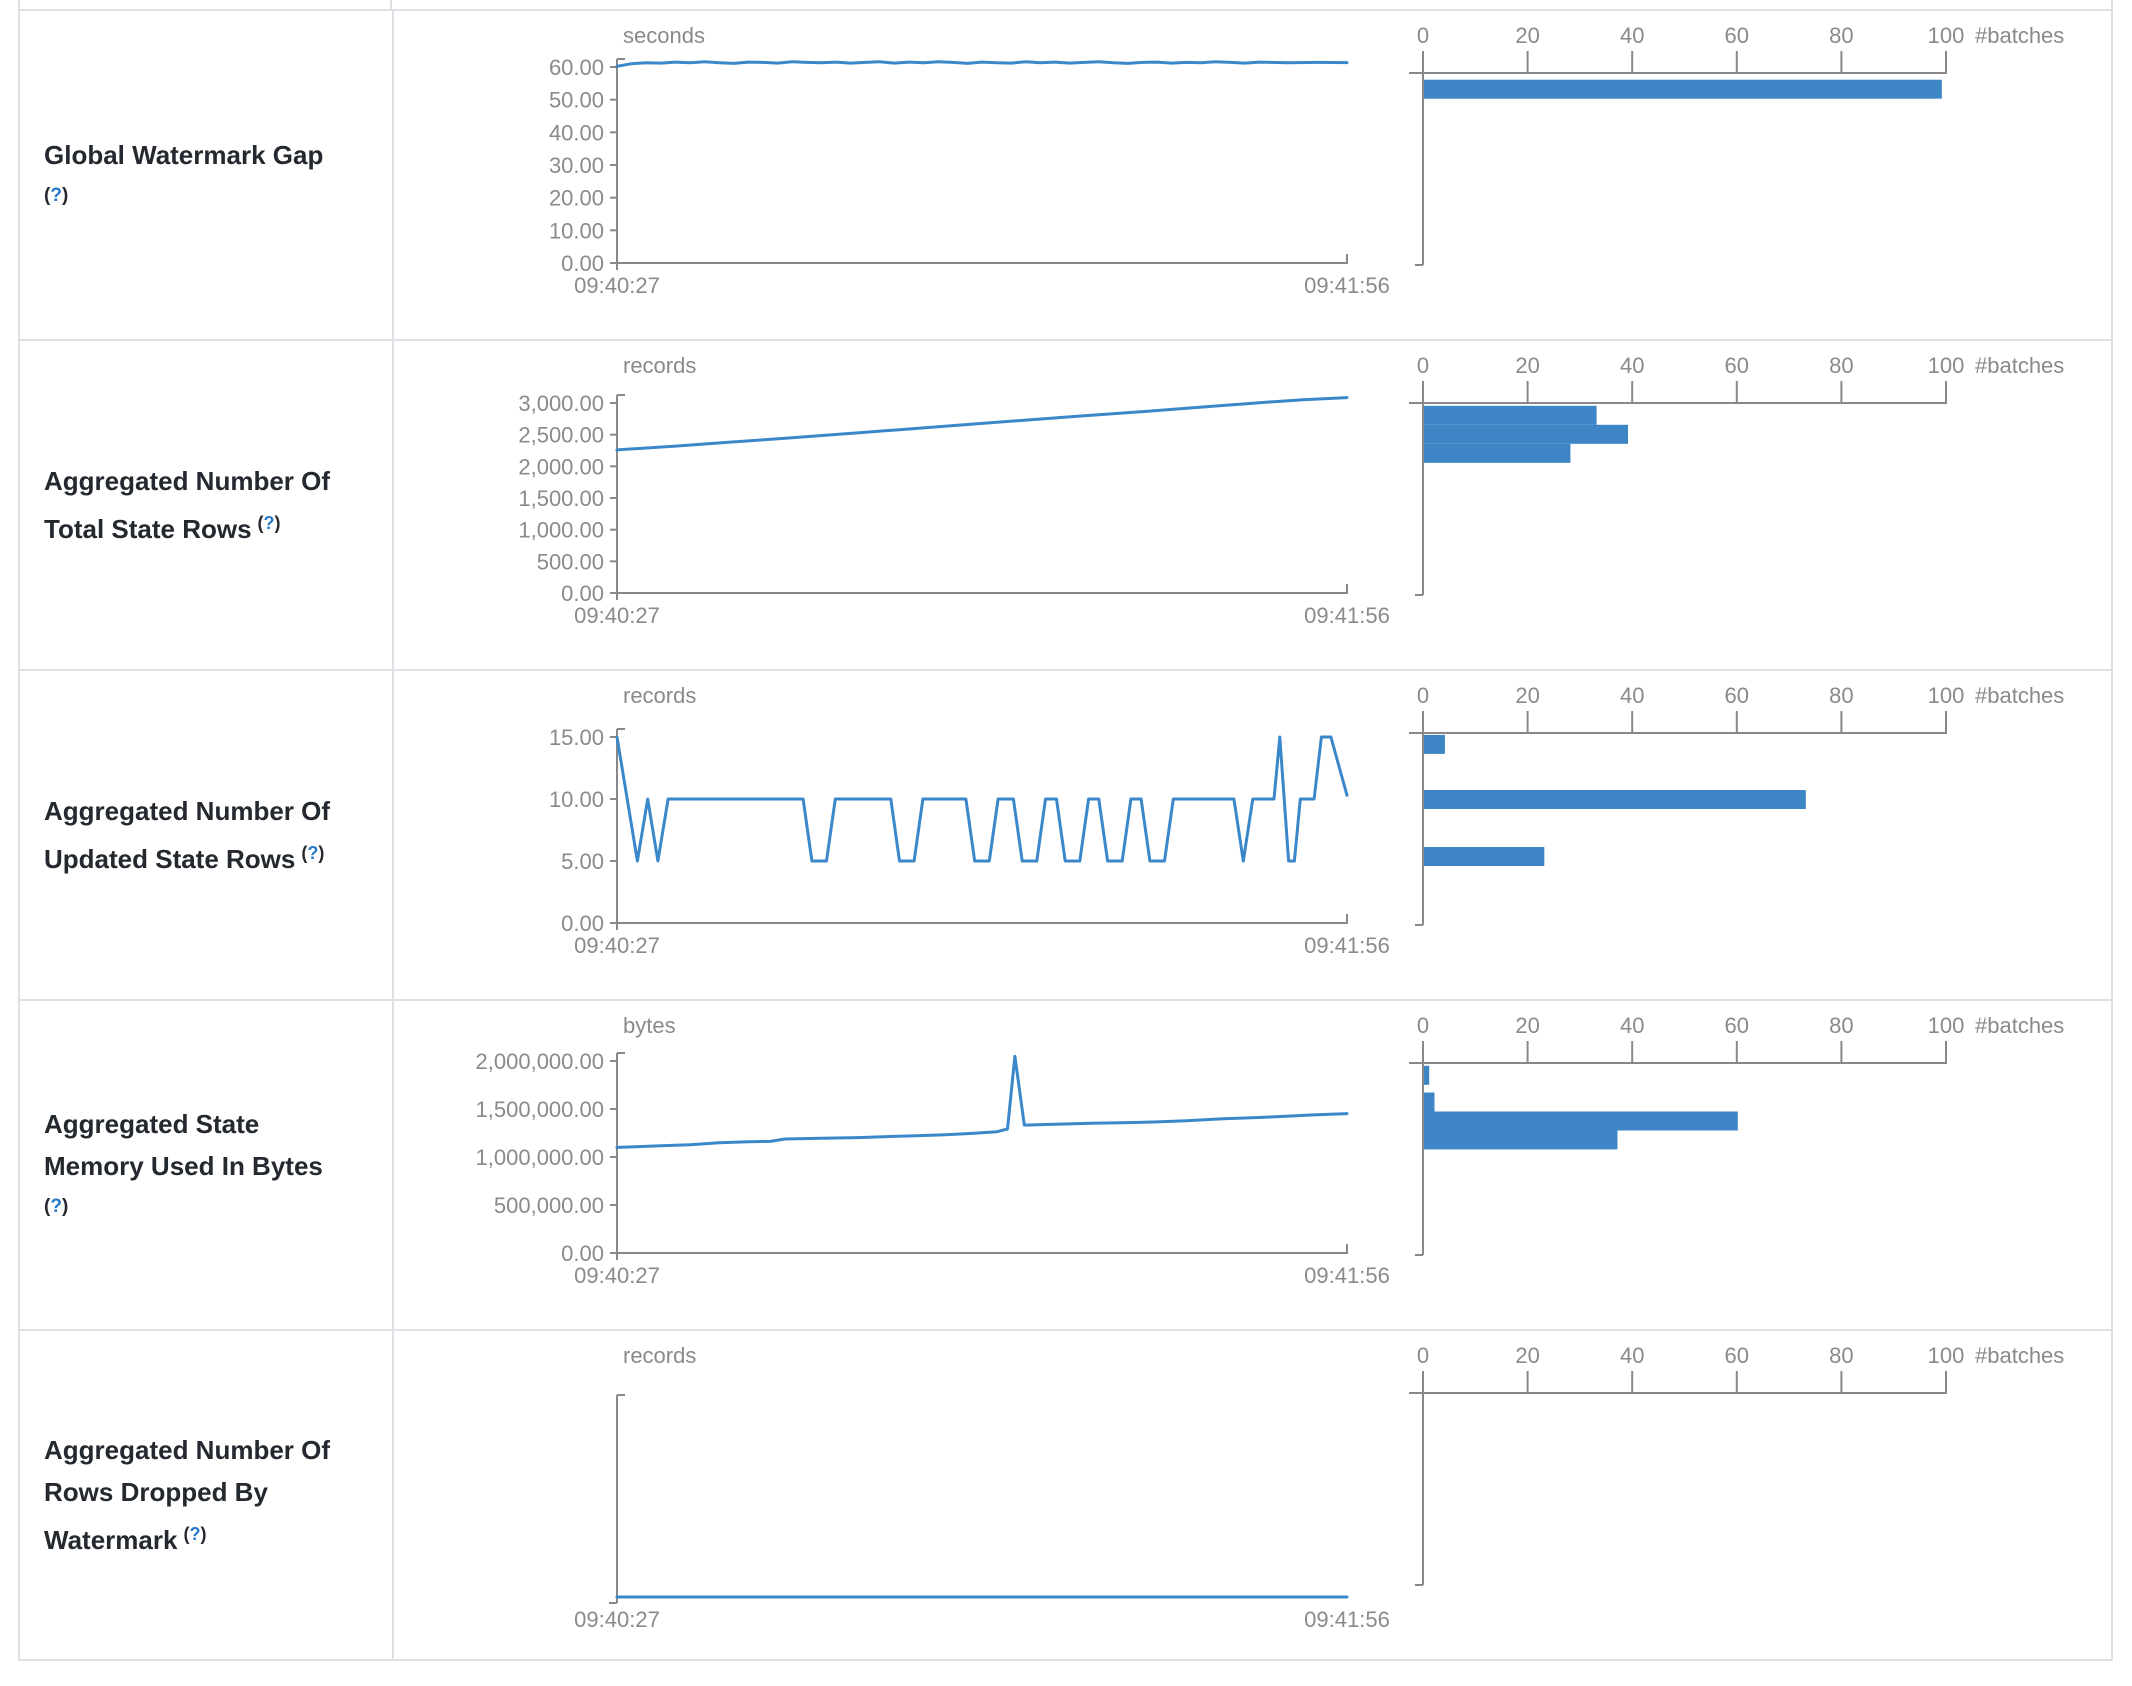  What do you see at coordinates (582, 861) in the screenshot?
I see `y-axis-tick-label: 5.00` at bounding box center [582, 861].